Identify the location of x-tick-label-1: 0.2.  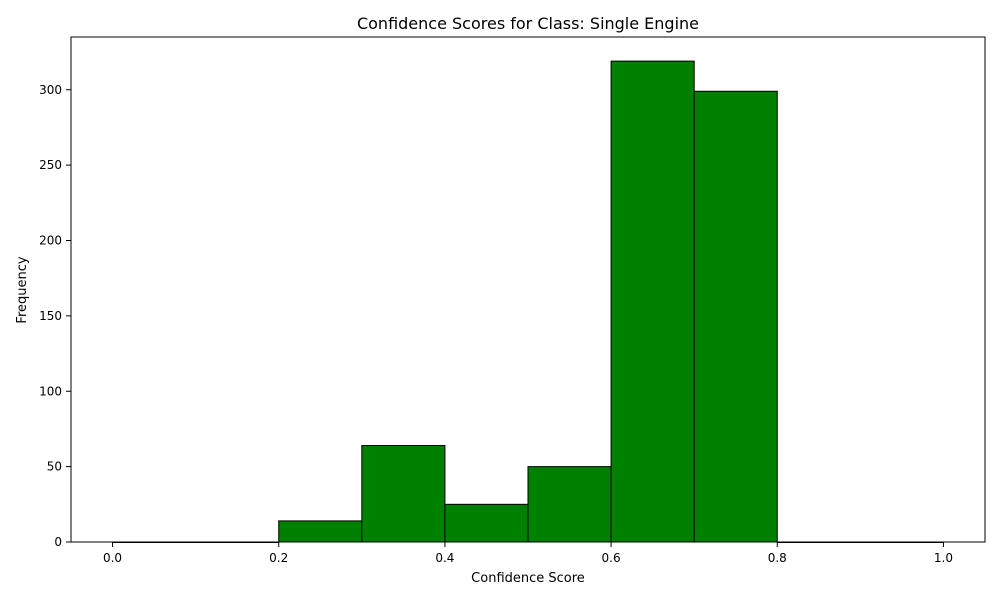
(278, 558).